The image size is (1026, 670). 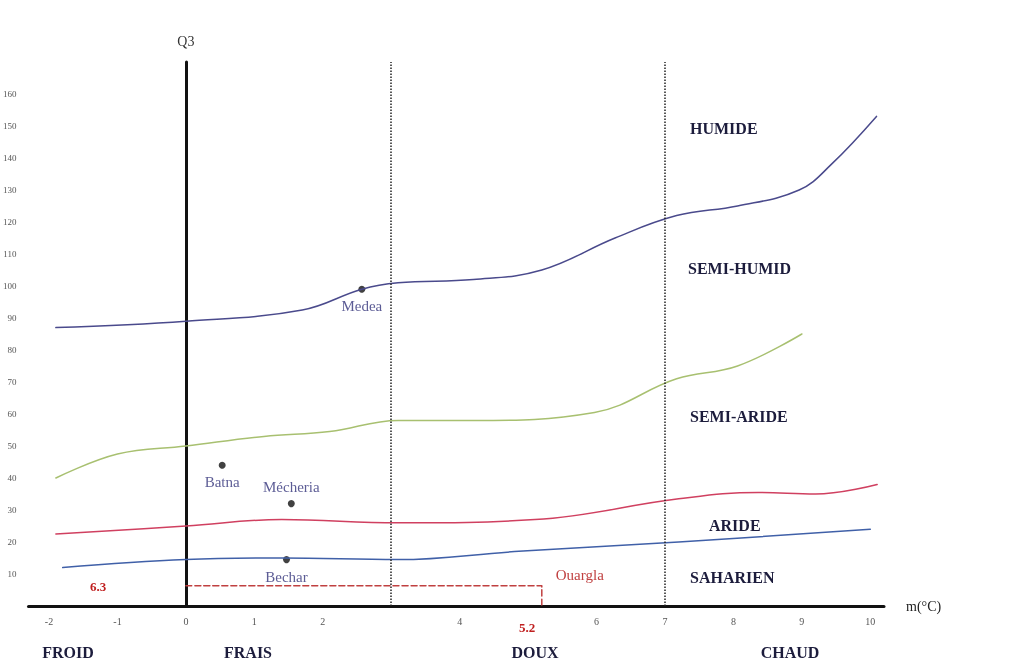 What do you see at coordinates (10, 254) in the screenshot?
I see `y-tick-label: 110` at bounding box center [10, 254].